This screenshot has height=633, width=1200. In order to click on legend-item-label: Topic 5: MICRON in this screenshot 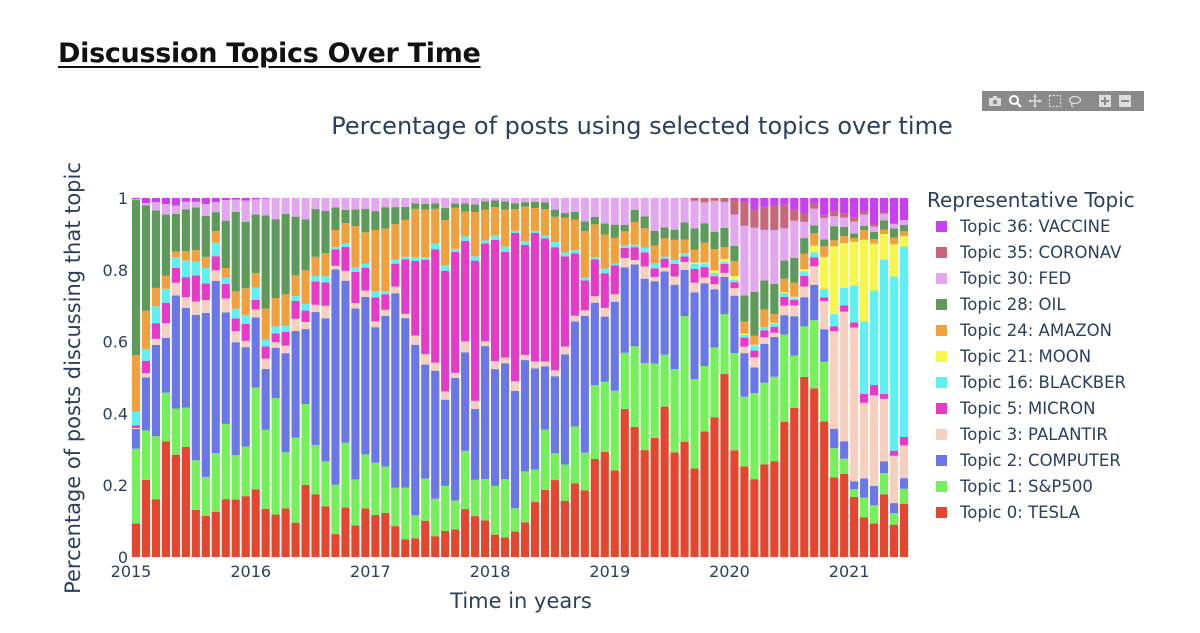, I will do `click(1027, 408)`.